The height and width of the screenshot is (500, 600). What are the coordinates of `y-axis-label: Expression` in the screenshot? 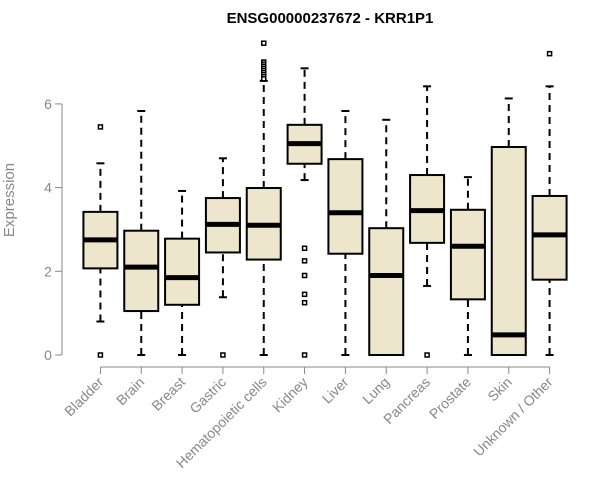 It's located at (9, 200).